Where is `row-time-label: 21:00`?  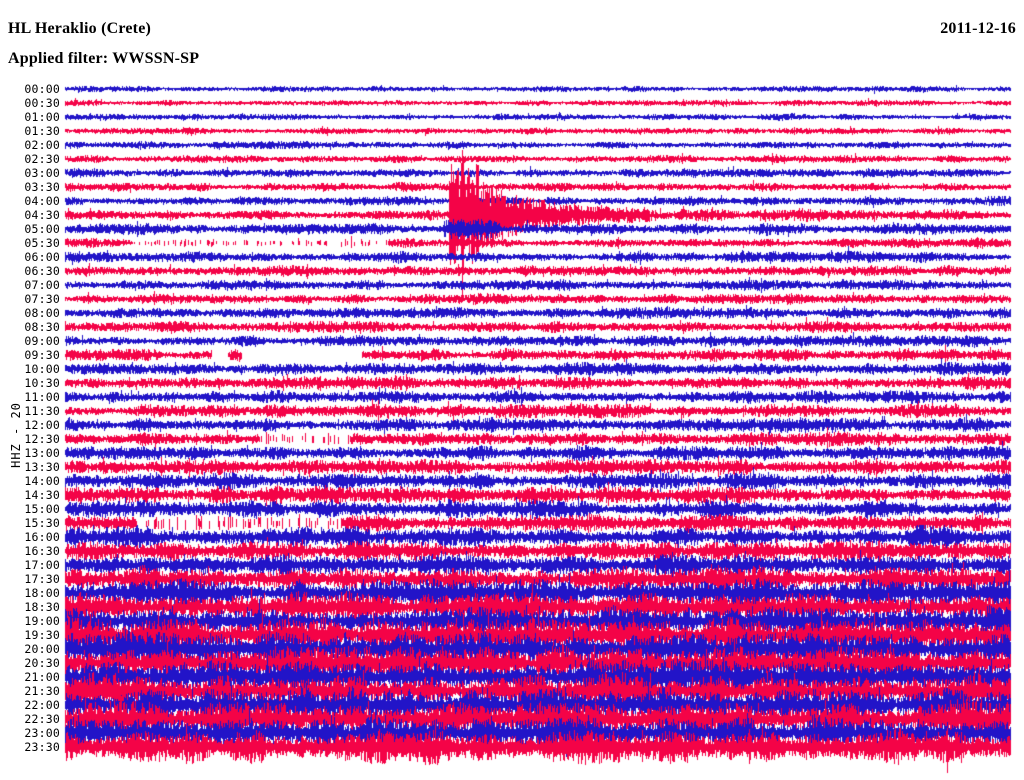 row-time-label: 21:00 is located at coordinates (42, 677).